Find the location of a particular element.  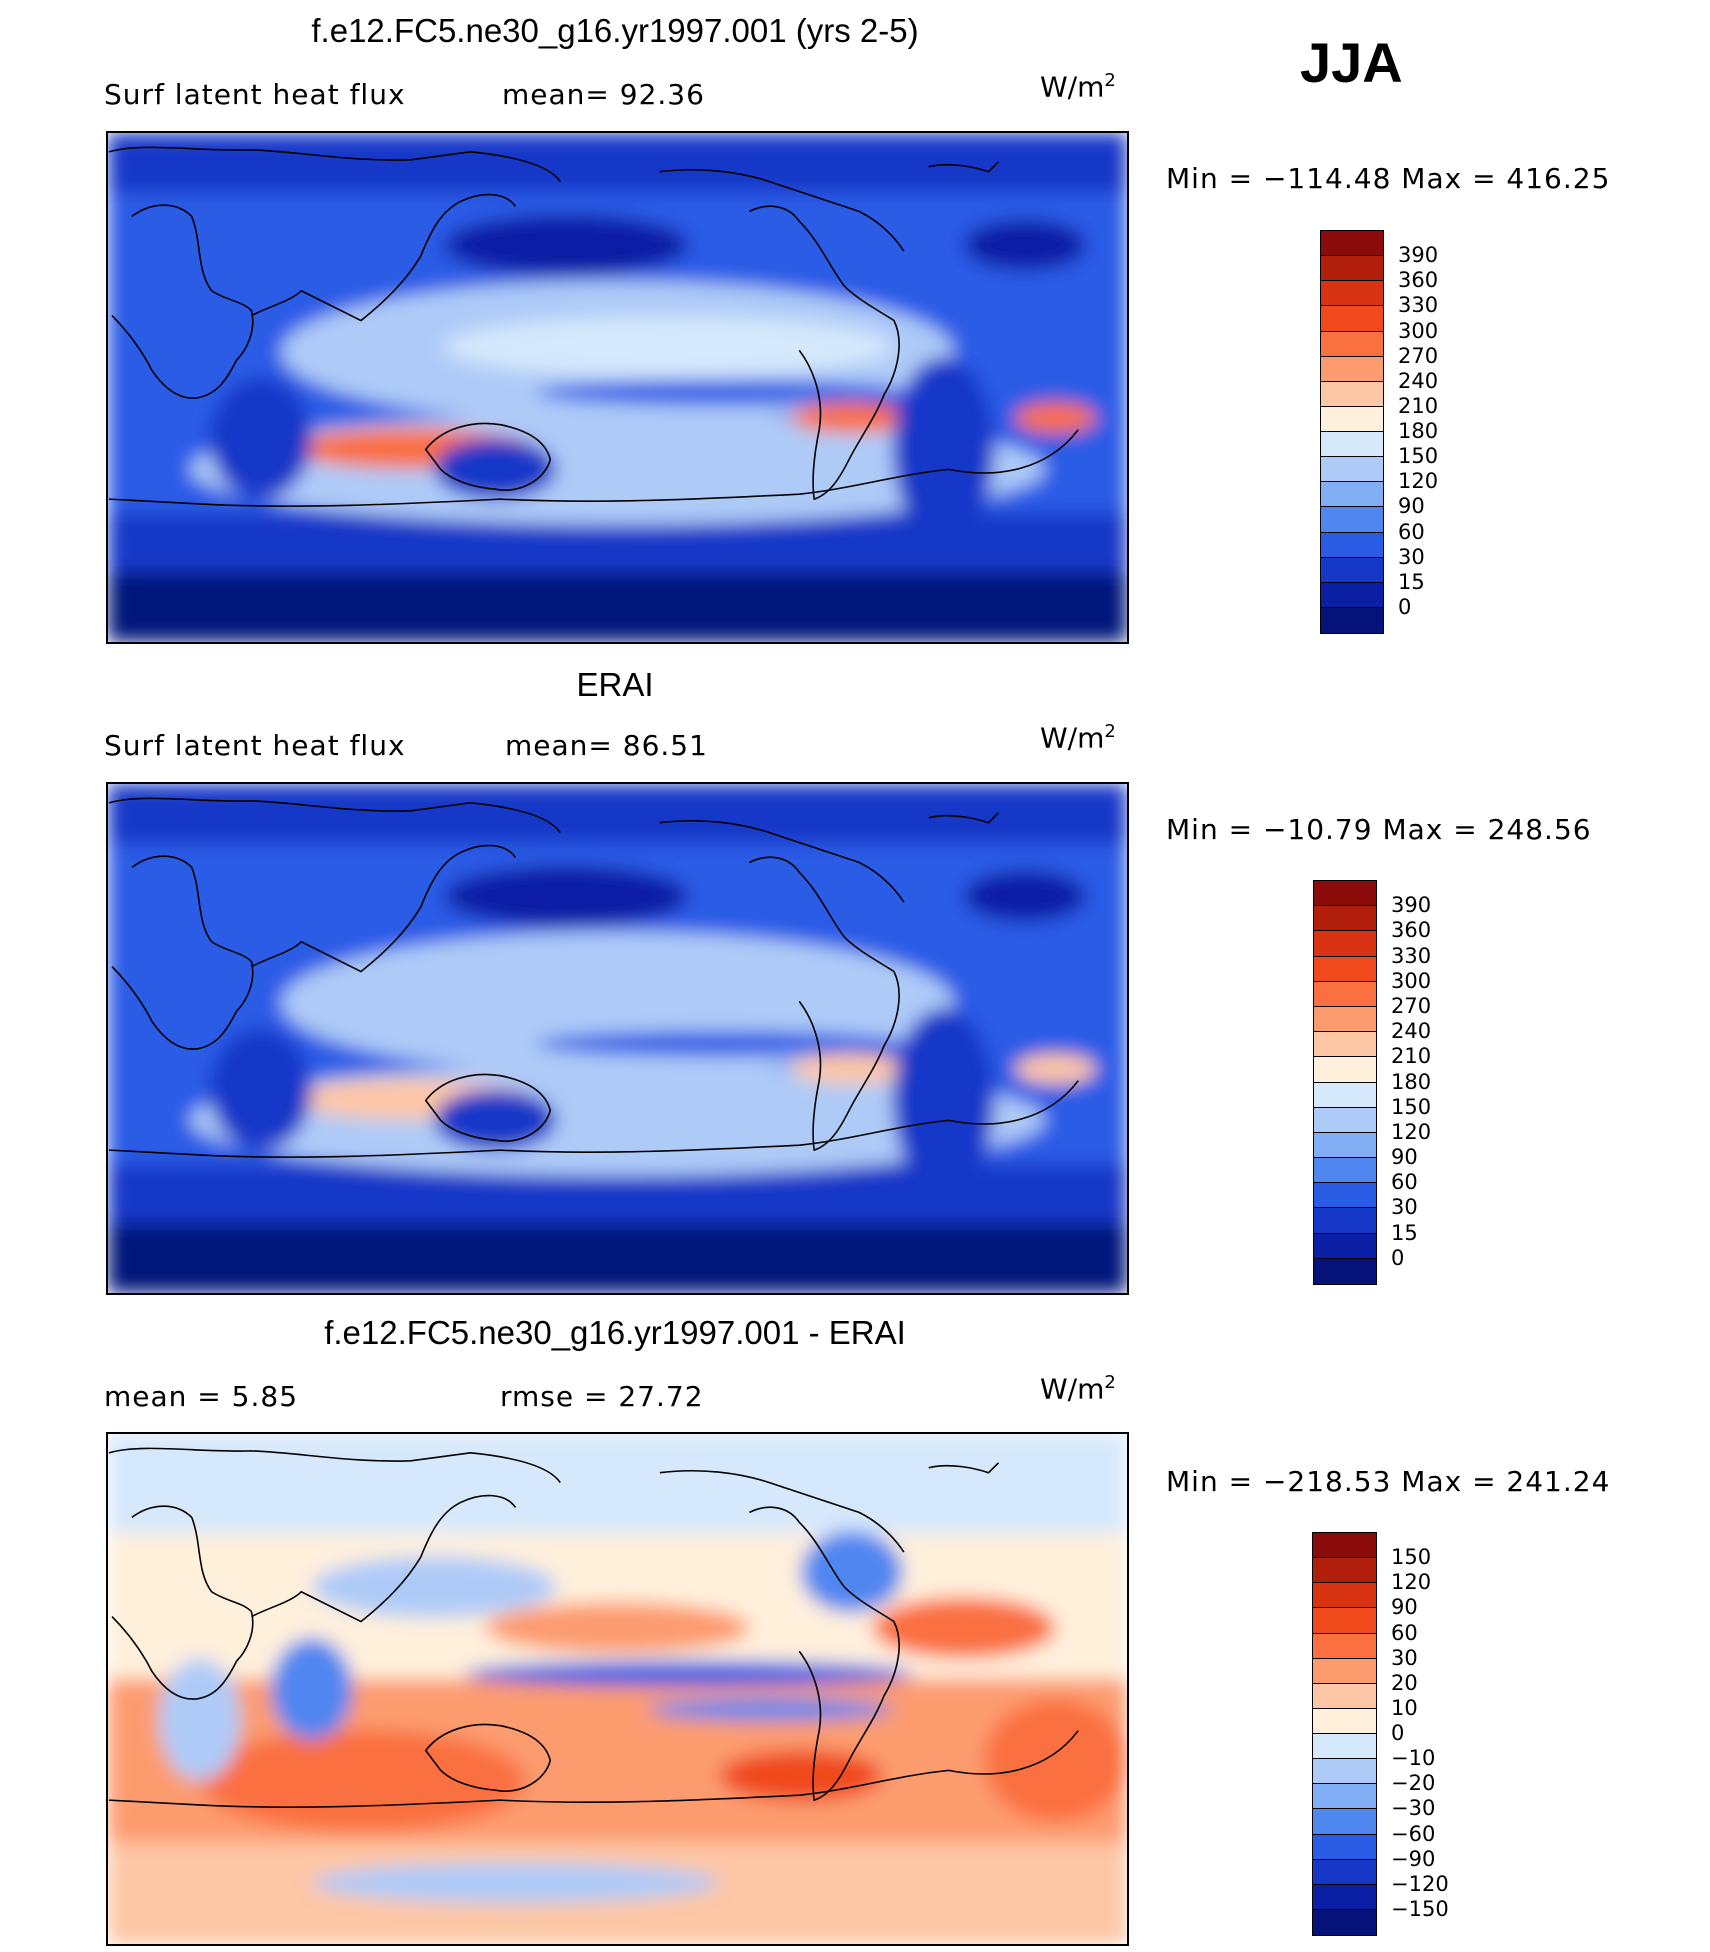

colorbar-tick-label: −120 is located at coordinates (1420, 1883).